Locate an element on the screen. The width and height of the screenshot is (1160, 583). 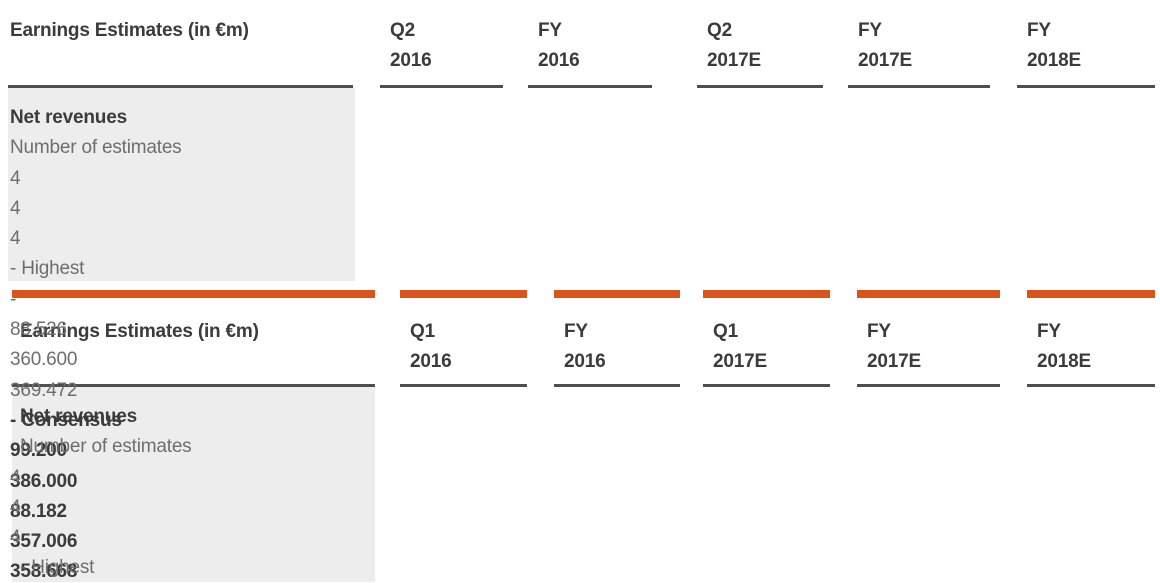
cell-value: 386.000 is located at coordinates (44, 481).